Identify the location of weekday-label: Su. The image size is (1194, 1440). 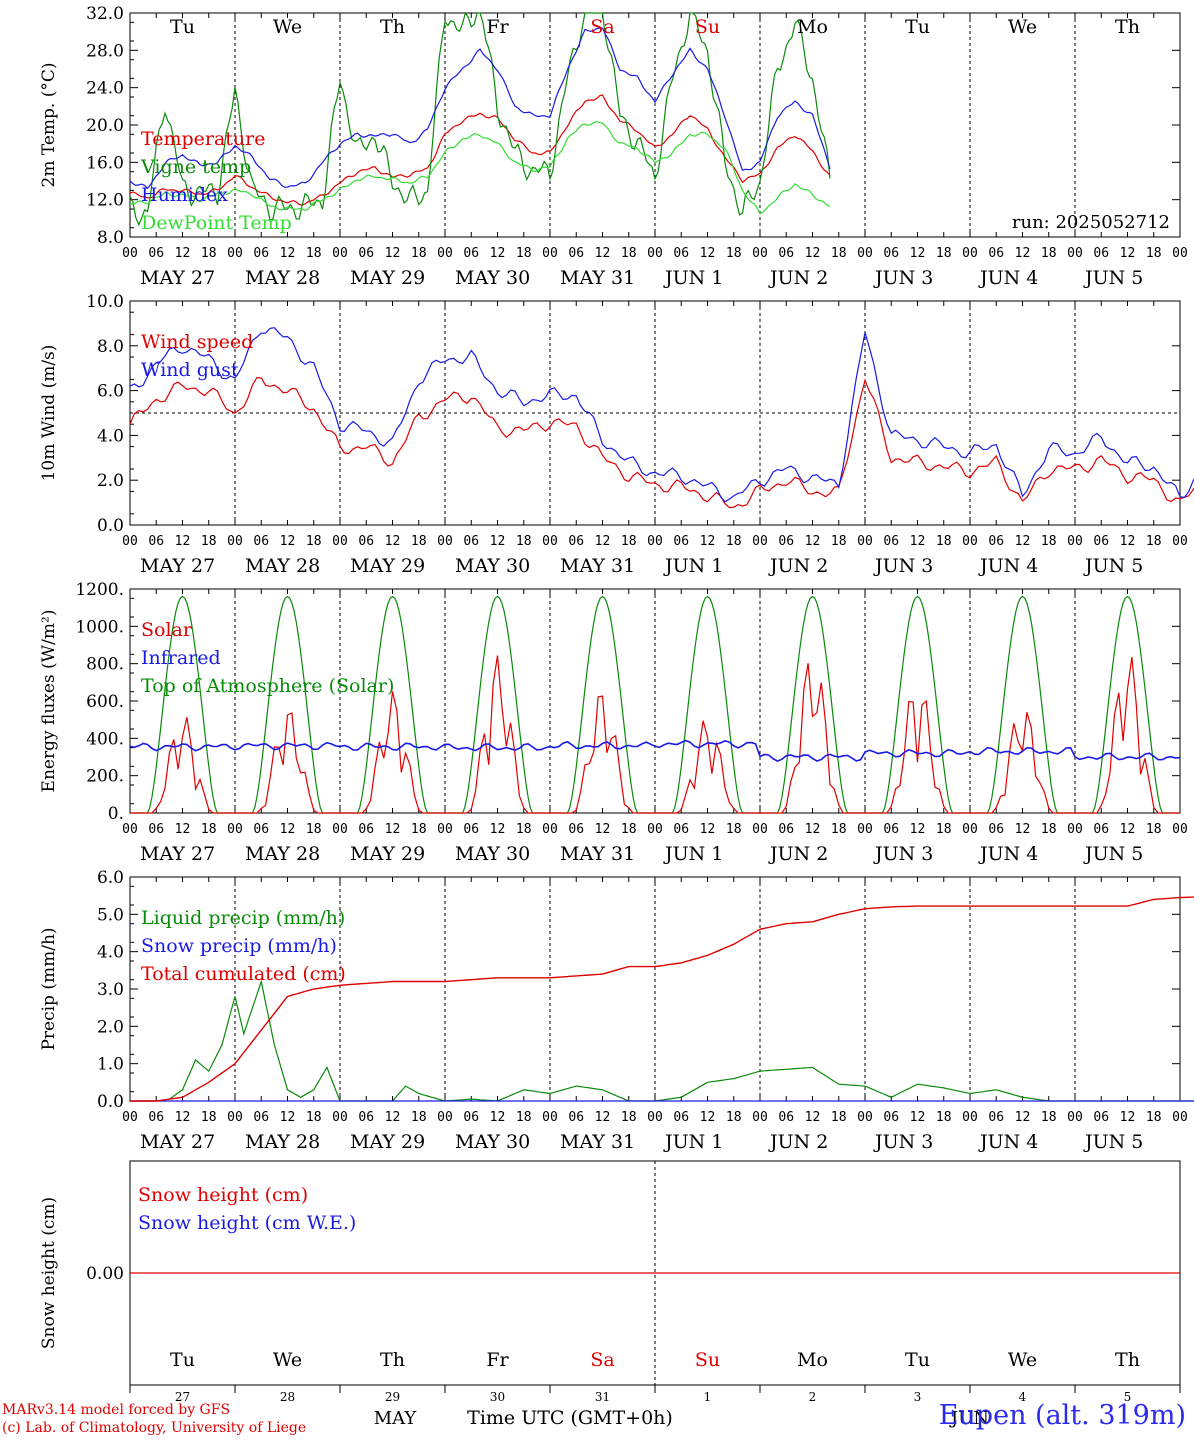
(707, 1360).